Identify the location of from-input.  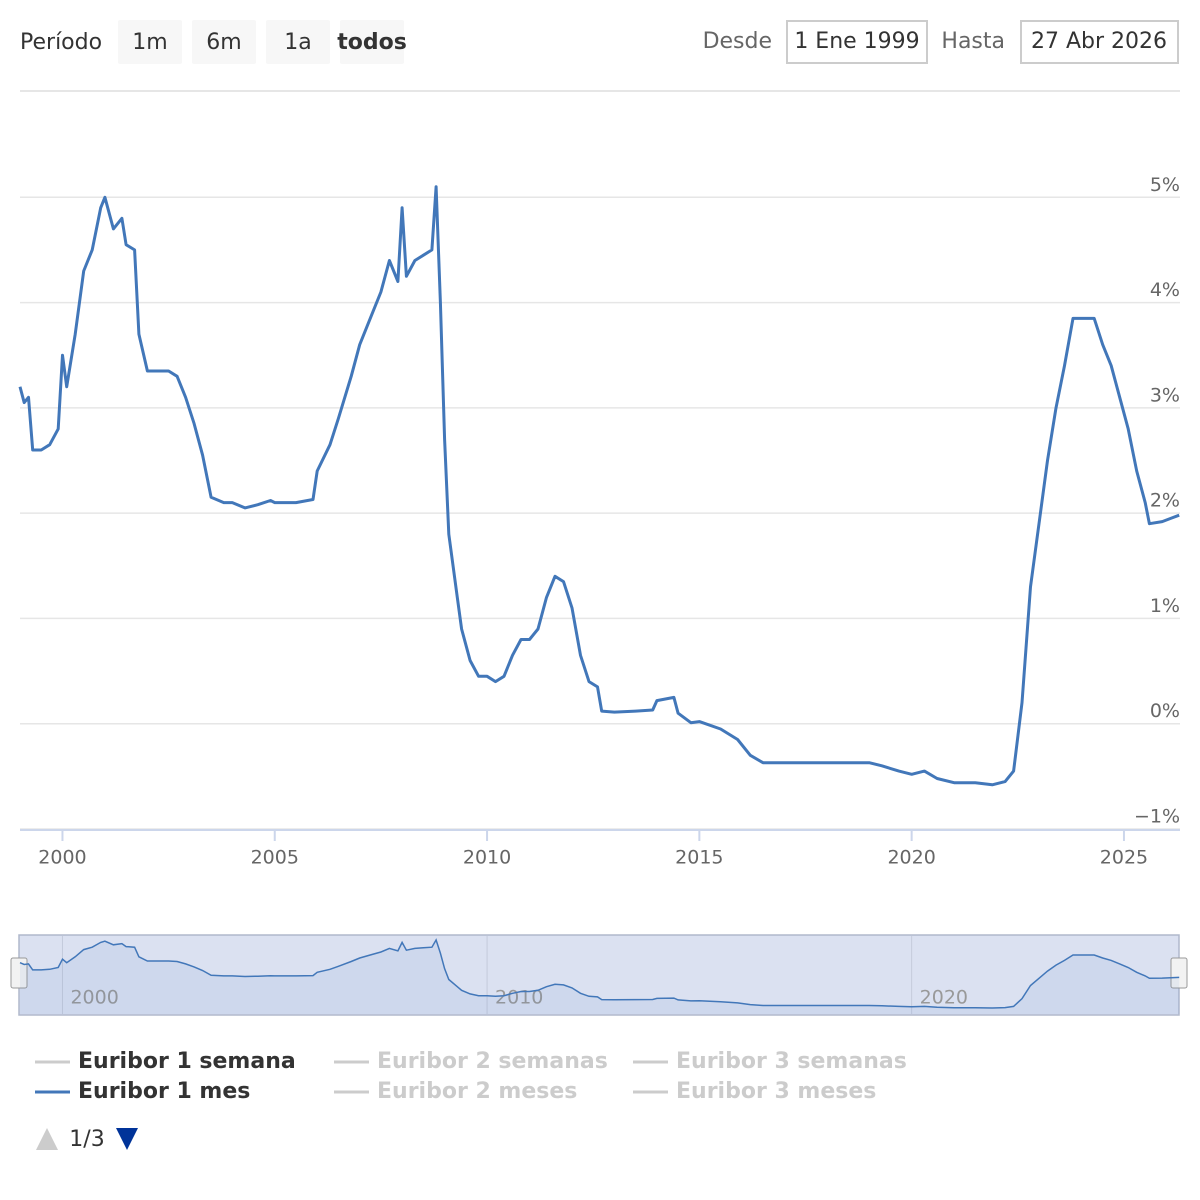
(857, 42).